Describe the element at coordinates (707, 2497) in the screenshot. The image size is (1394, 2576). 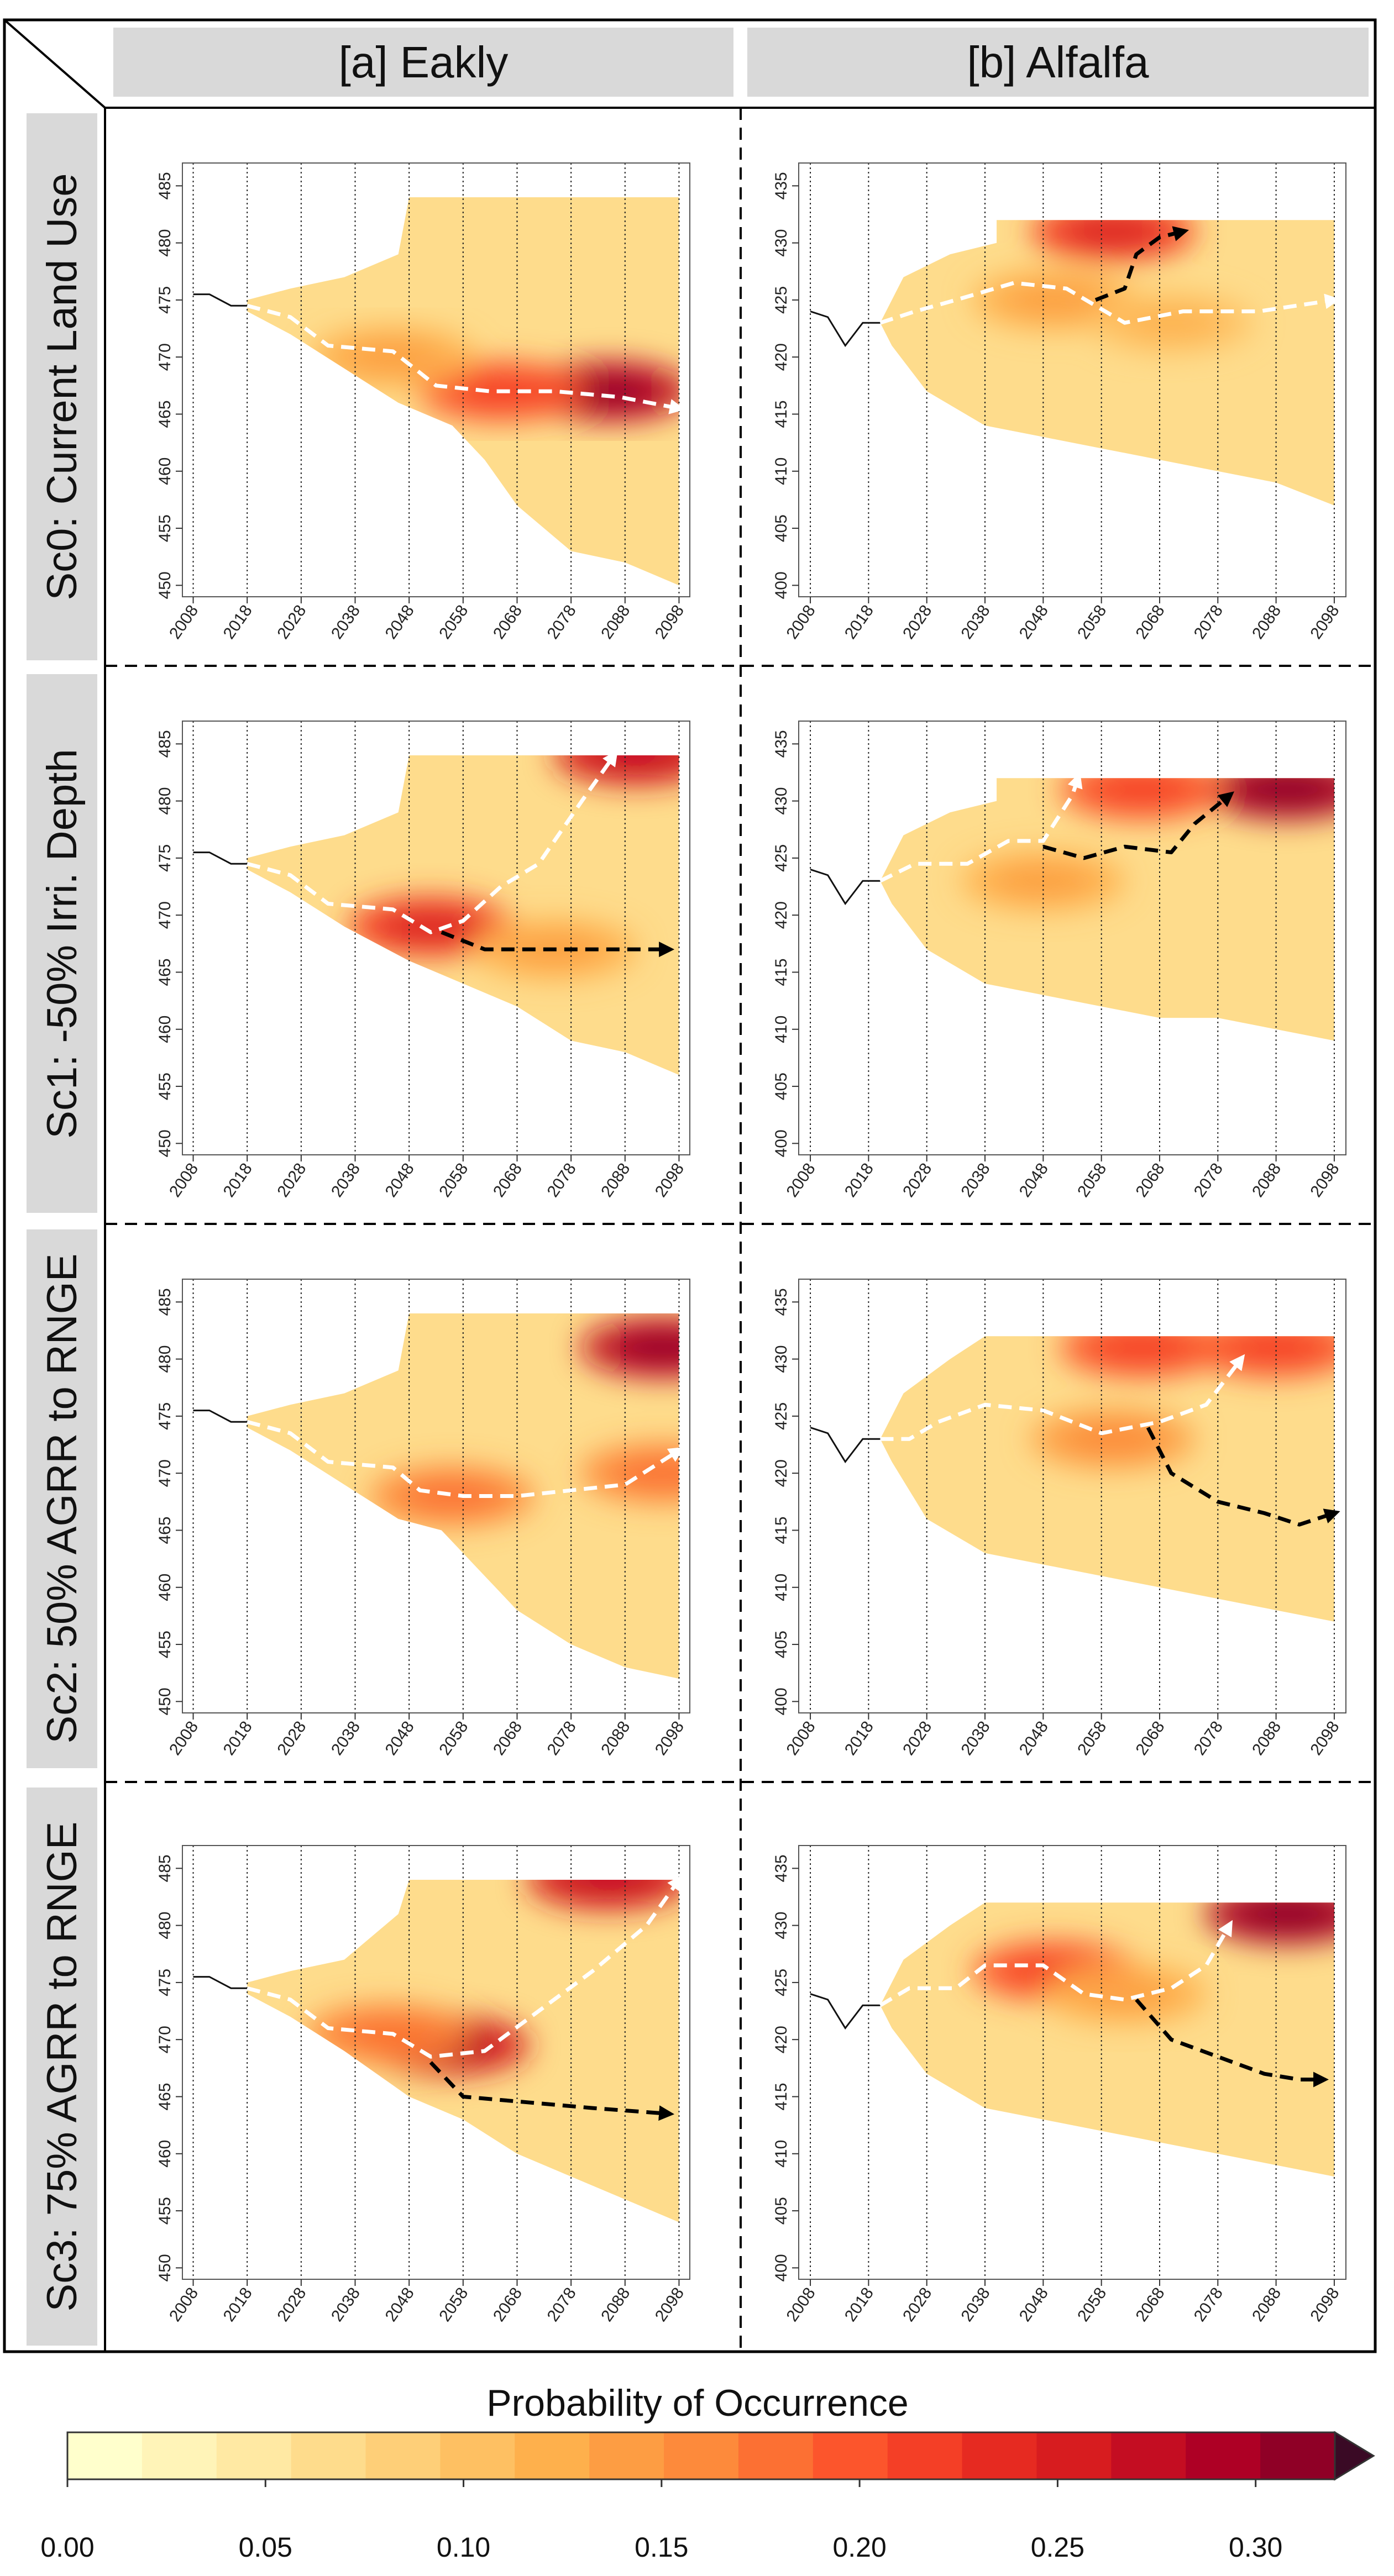
I see `colorbar: 0.00 0.05 0.10 0.15 0.20 0.25 0.30` at that location.